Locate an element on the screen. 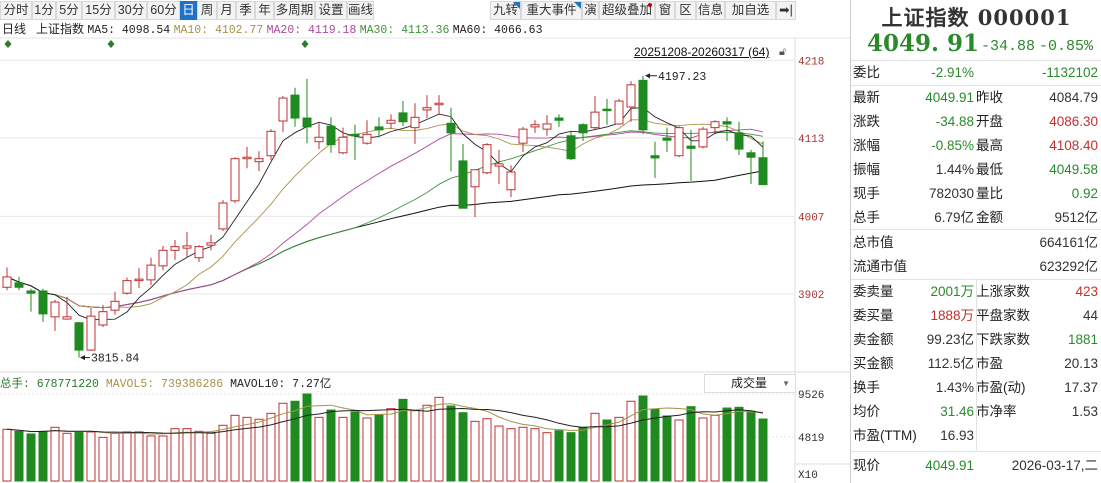 The height and width of the screenshot is (483, 1101). field-label: 市盈 is located at coordinates (989, 363).